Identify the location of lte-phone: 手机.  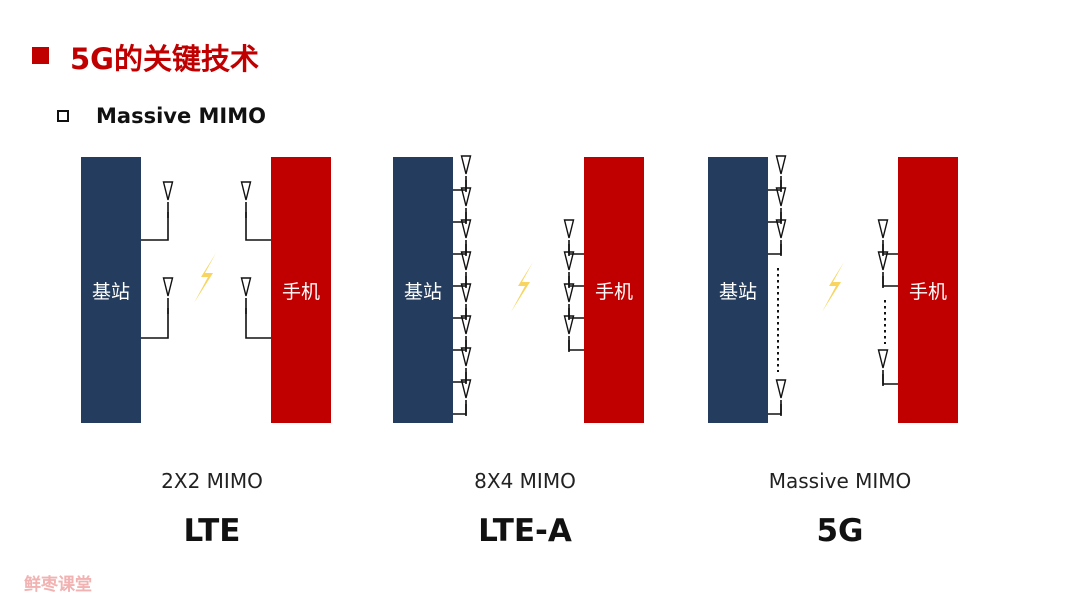
(301, 290).